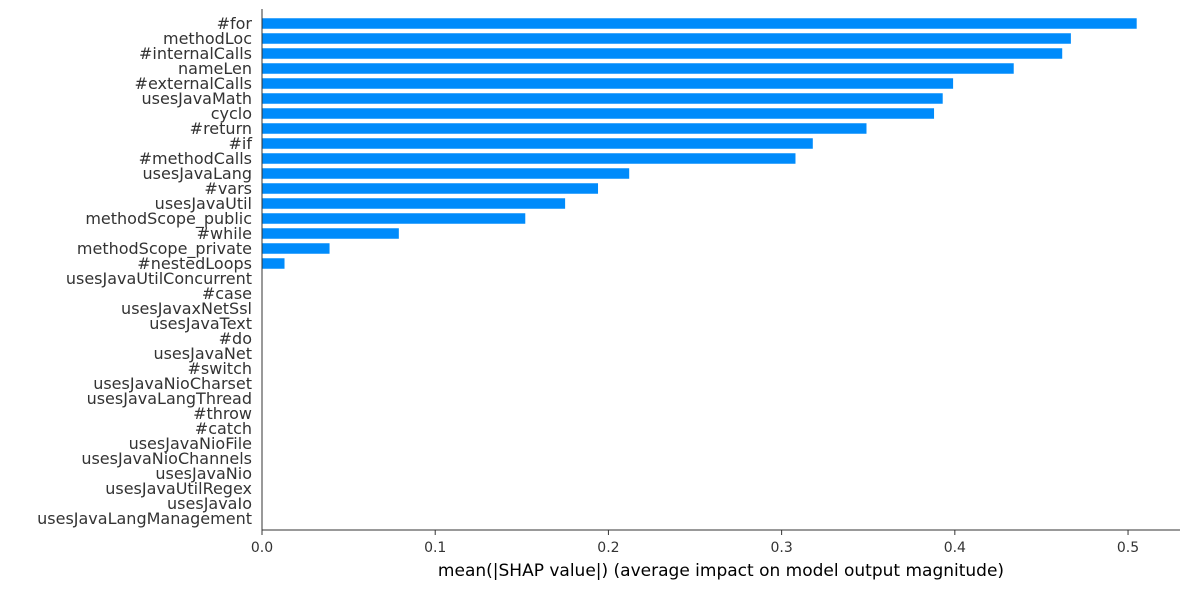  I want to click on category-label: usesJavaMath, so click(197, 98).